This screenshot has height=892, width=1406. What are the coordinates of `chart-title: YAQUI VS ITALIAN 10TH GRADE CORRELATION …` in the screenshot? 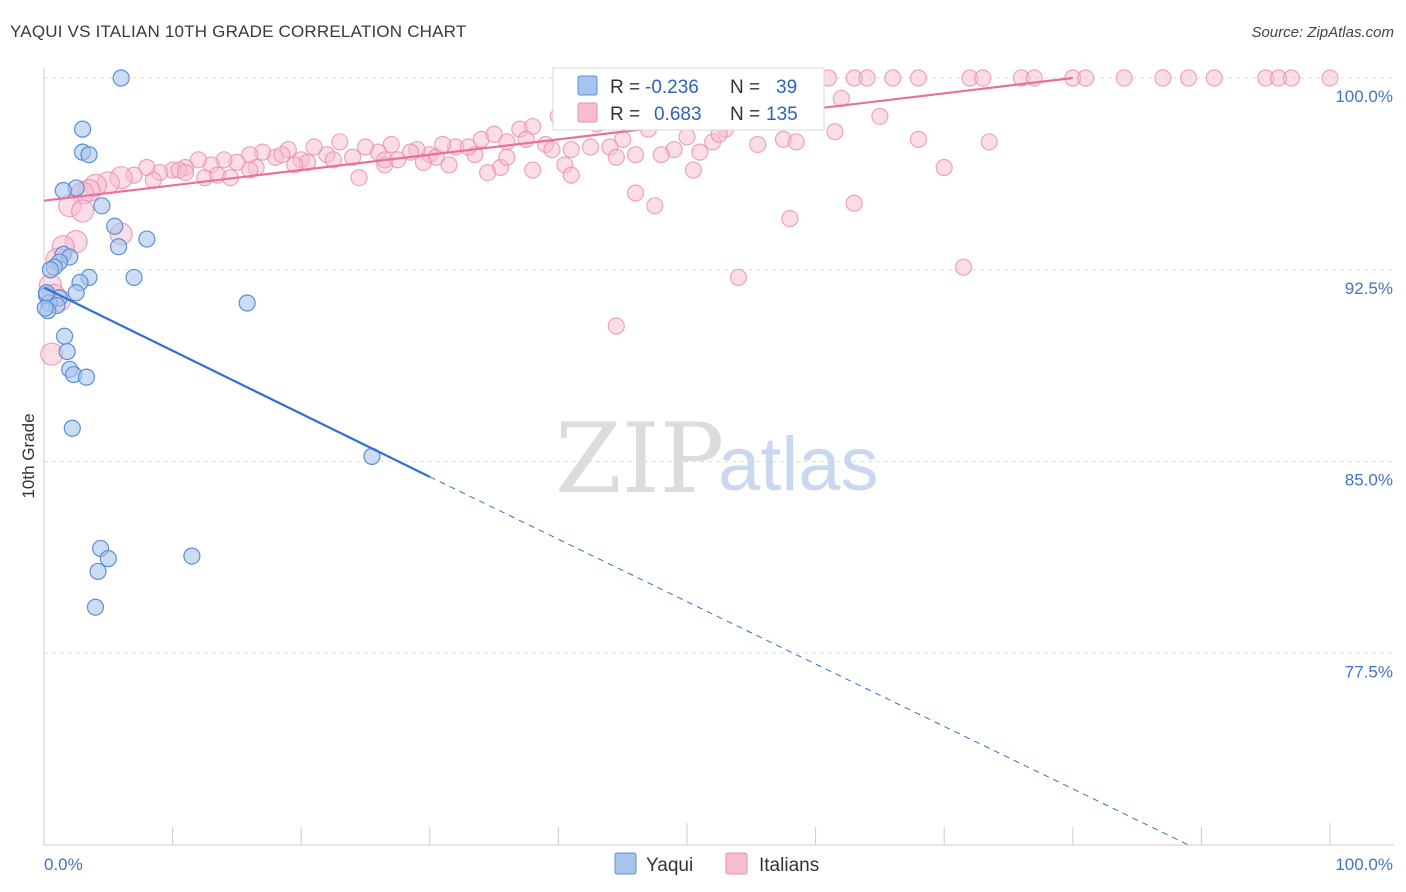 It's located at (238, 31).